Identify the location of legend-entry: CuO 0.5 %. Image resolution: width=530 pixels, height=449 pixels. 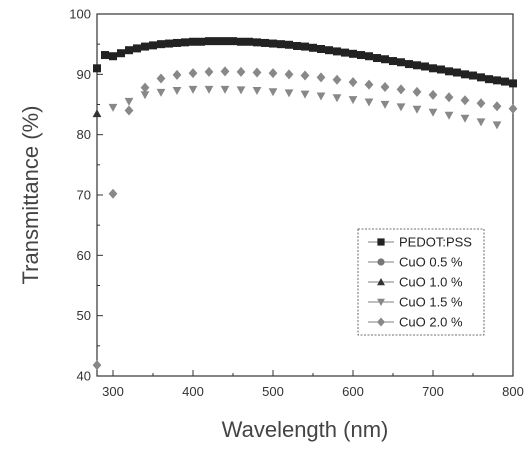
(415, 262).